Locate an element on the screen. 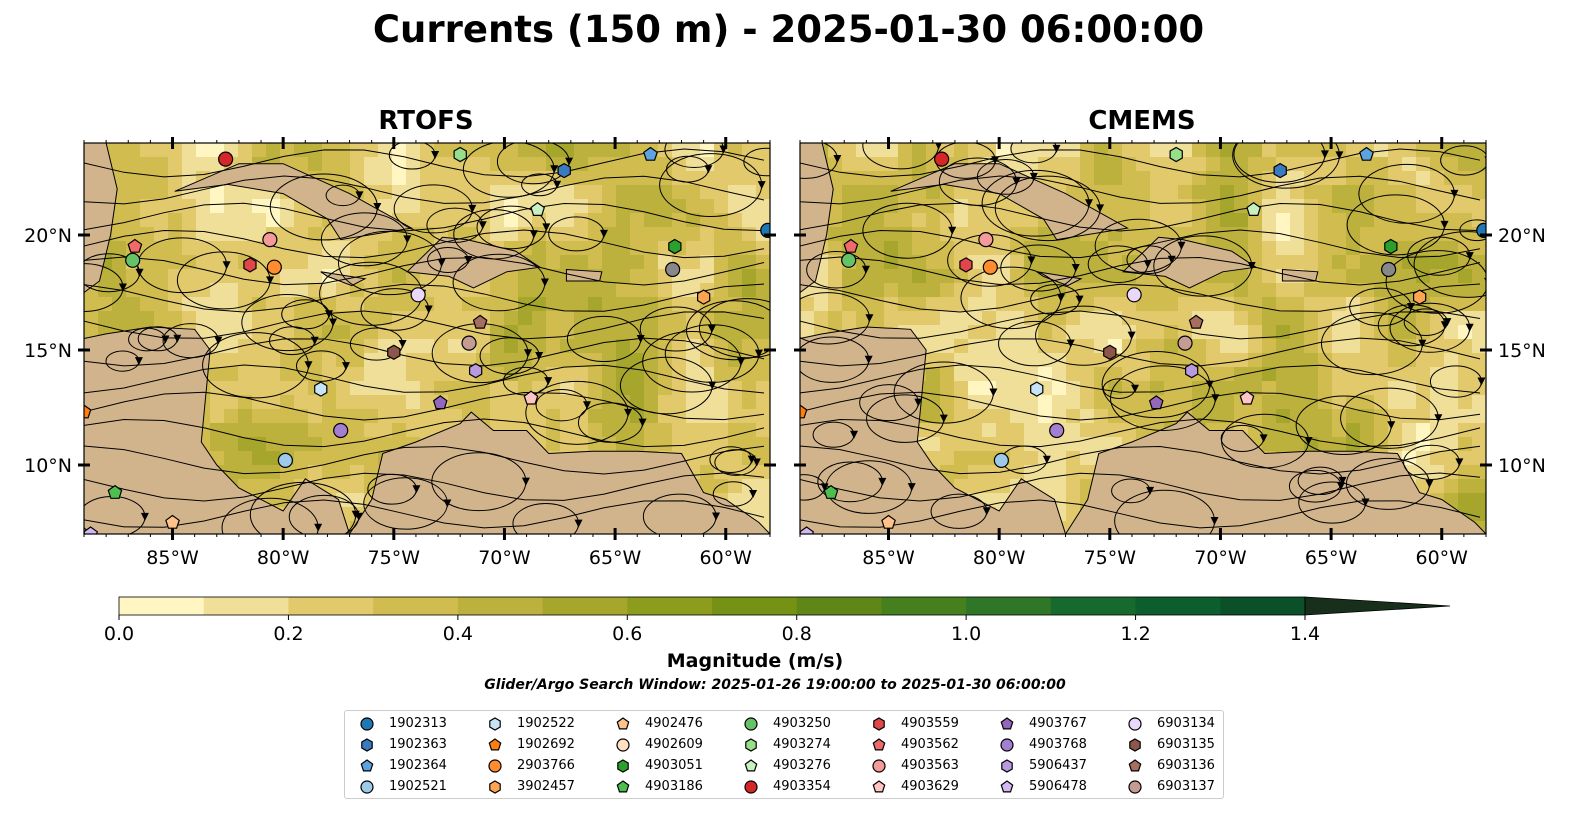  legend-label: 4903629 is located at coordinates (930, 786).